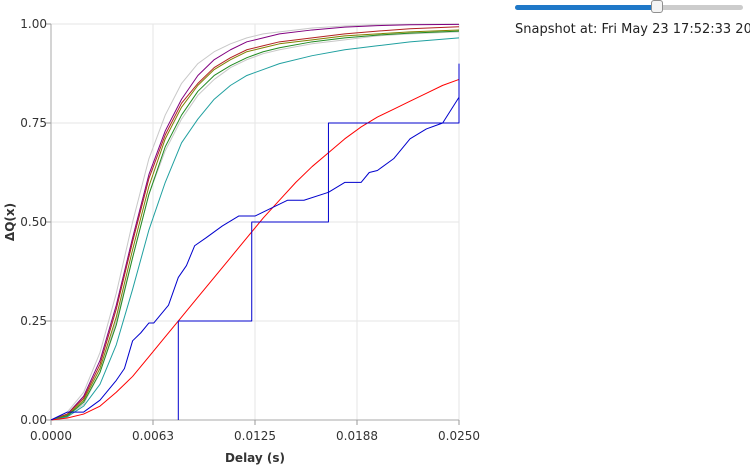 The width and height of the screenshot is (750, 471). I want to click on slider-thumb, so click(657, 6).